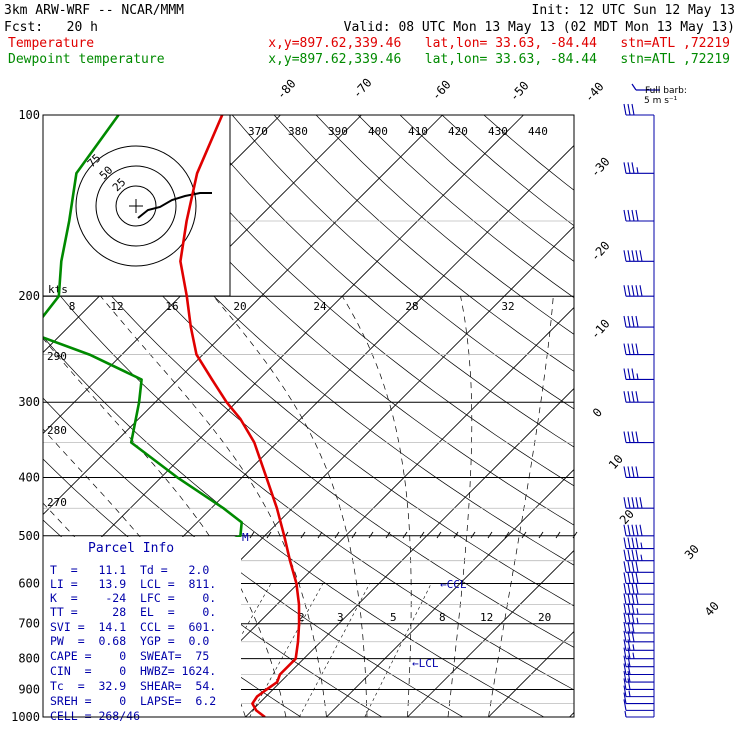 This screenshot has width=740, height=740. Describe the element at coordinates (245, 537) in the screenshot. I see `wind-mark-label: M` at that location.